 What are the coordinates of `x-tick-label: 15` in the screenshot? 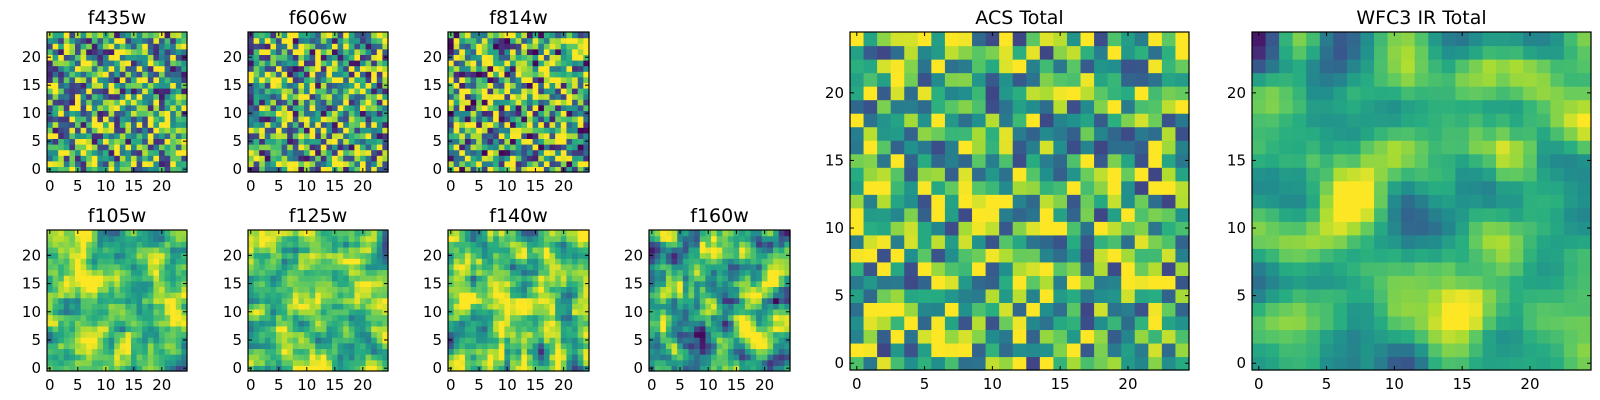 It's located at (133, 186).